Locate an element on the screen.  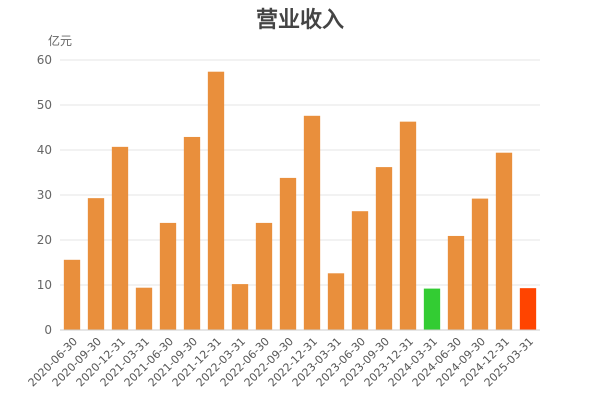
y-tick-label: 50 is located at coordinates (44, 105).